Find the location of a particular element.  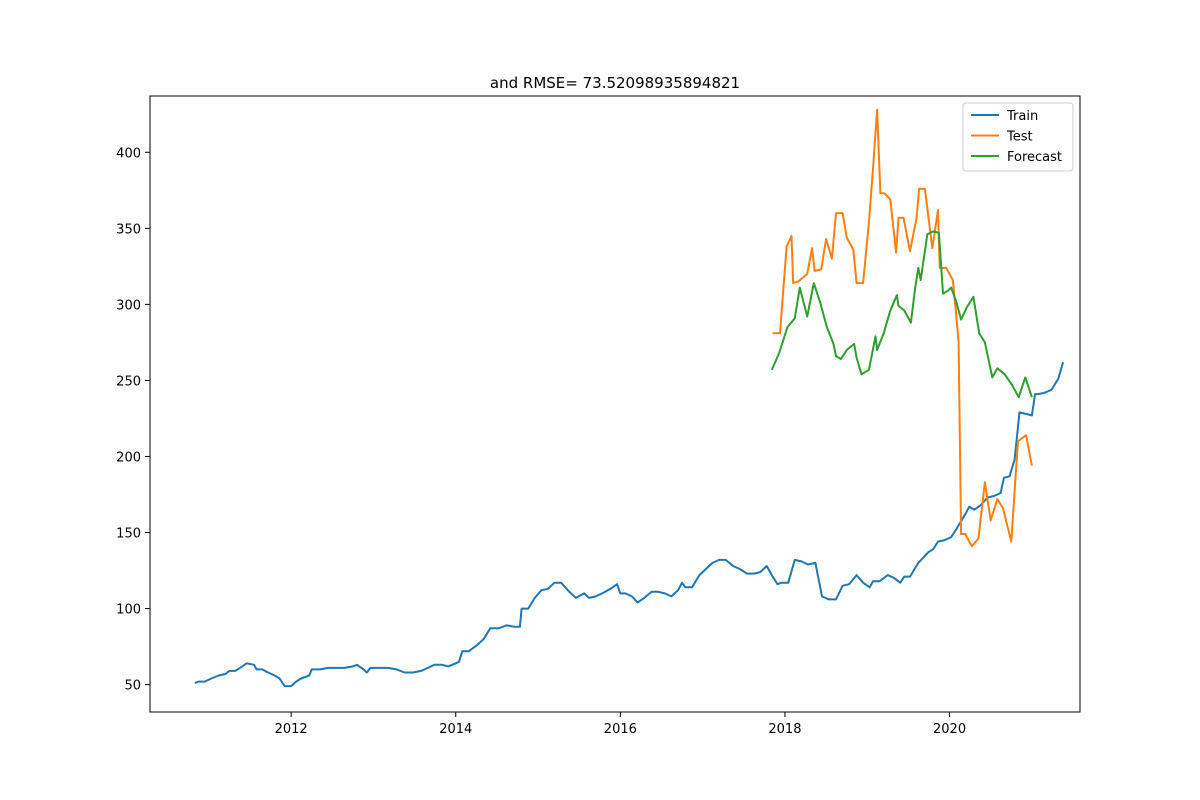

legend-box is located at coordinates (1018, 137).